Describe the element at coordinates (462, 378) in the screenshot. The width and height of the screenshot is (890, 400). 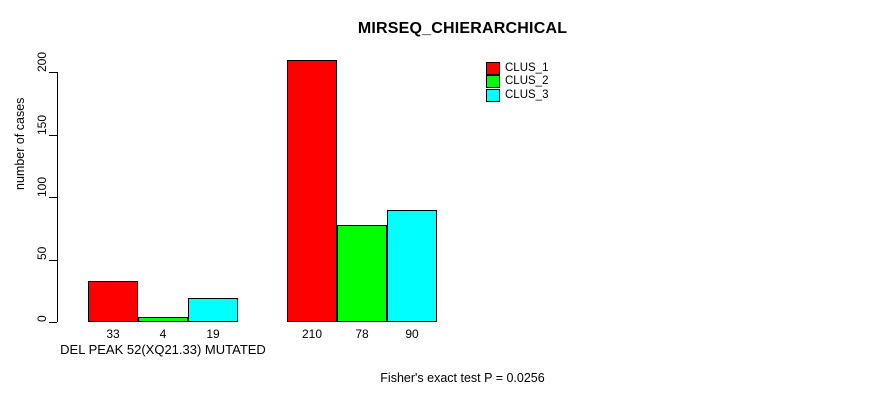
I see `fisher-test-annotation: Fisher's exact test P = 0.0256` at that location.